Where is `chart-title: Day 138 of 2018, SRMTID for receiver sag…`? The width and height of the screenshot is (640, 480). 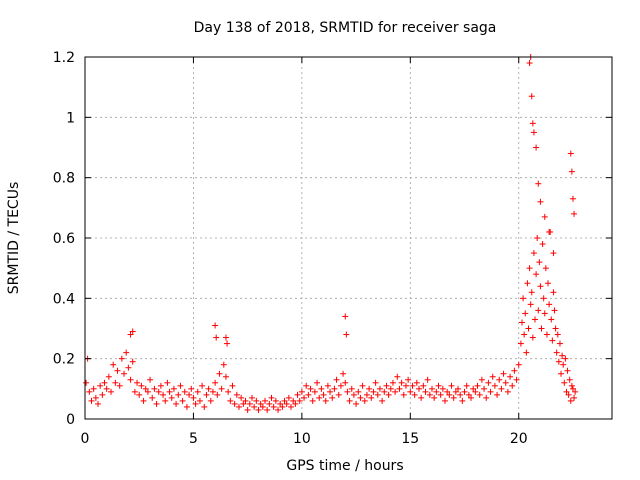 chart-title: Day 138 of 2018, SRMTID for receiver sag… is located at coordinates (345, 28).